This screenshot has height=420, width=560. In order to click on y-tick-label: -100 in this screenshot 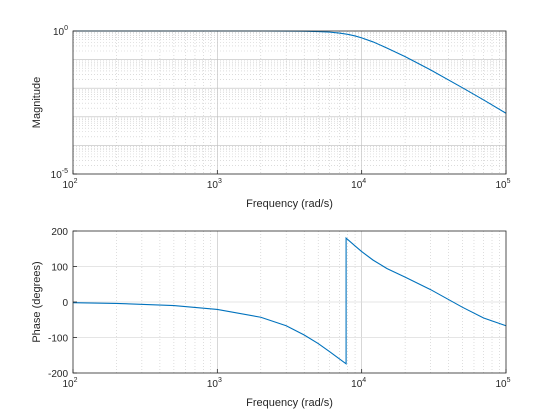, I will do `click(58, 339)`.